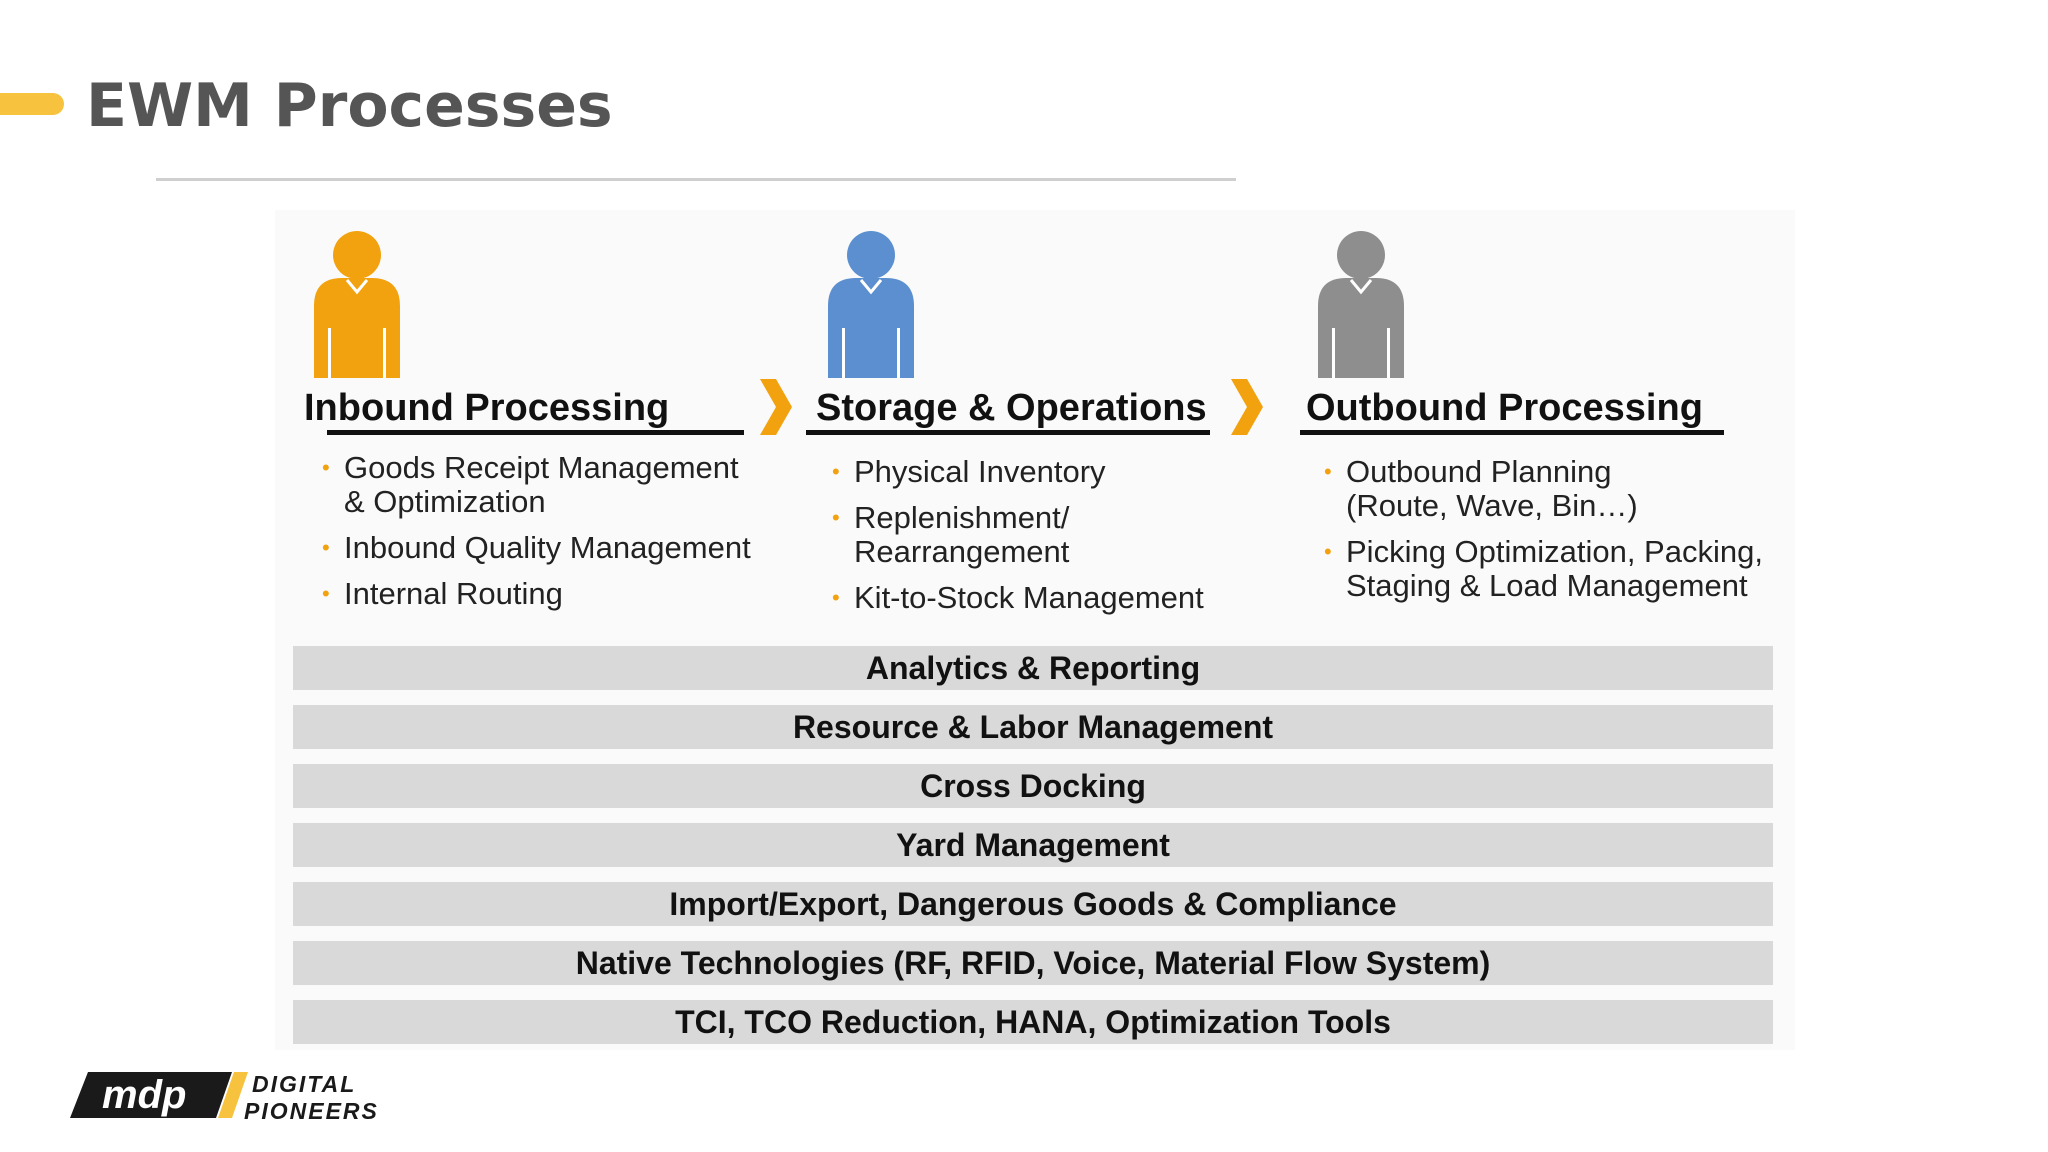 Image resolution: width=2048 pixels, height=1152 pixels. What do you see at coordinates (1543, 489) in the screenshot?
I see `bullet-item: Outbound Planning (Route, Wave, Bin…)` at bounding box center [1543, 489].